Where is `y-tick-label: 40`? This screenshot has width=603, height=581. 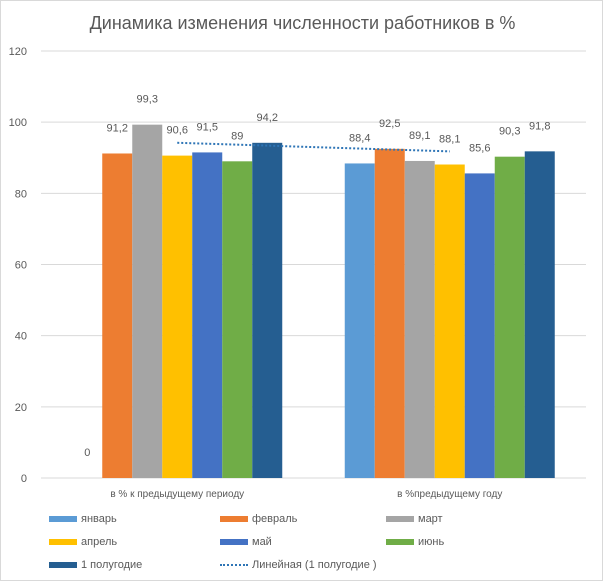 y-tick-label: 40 is located at coordinates (21, 337).